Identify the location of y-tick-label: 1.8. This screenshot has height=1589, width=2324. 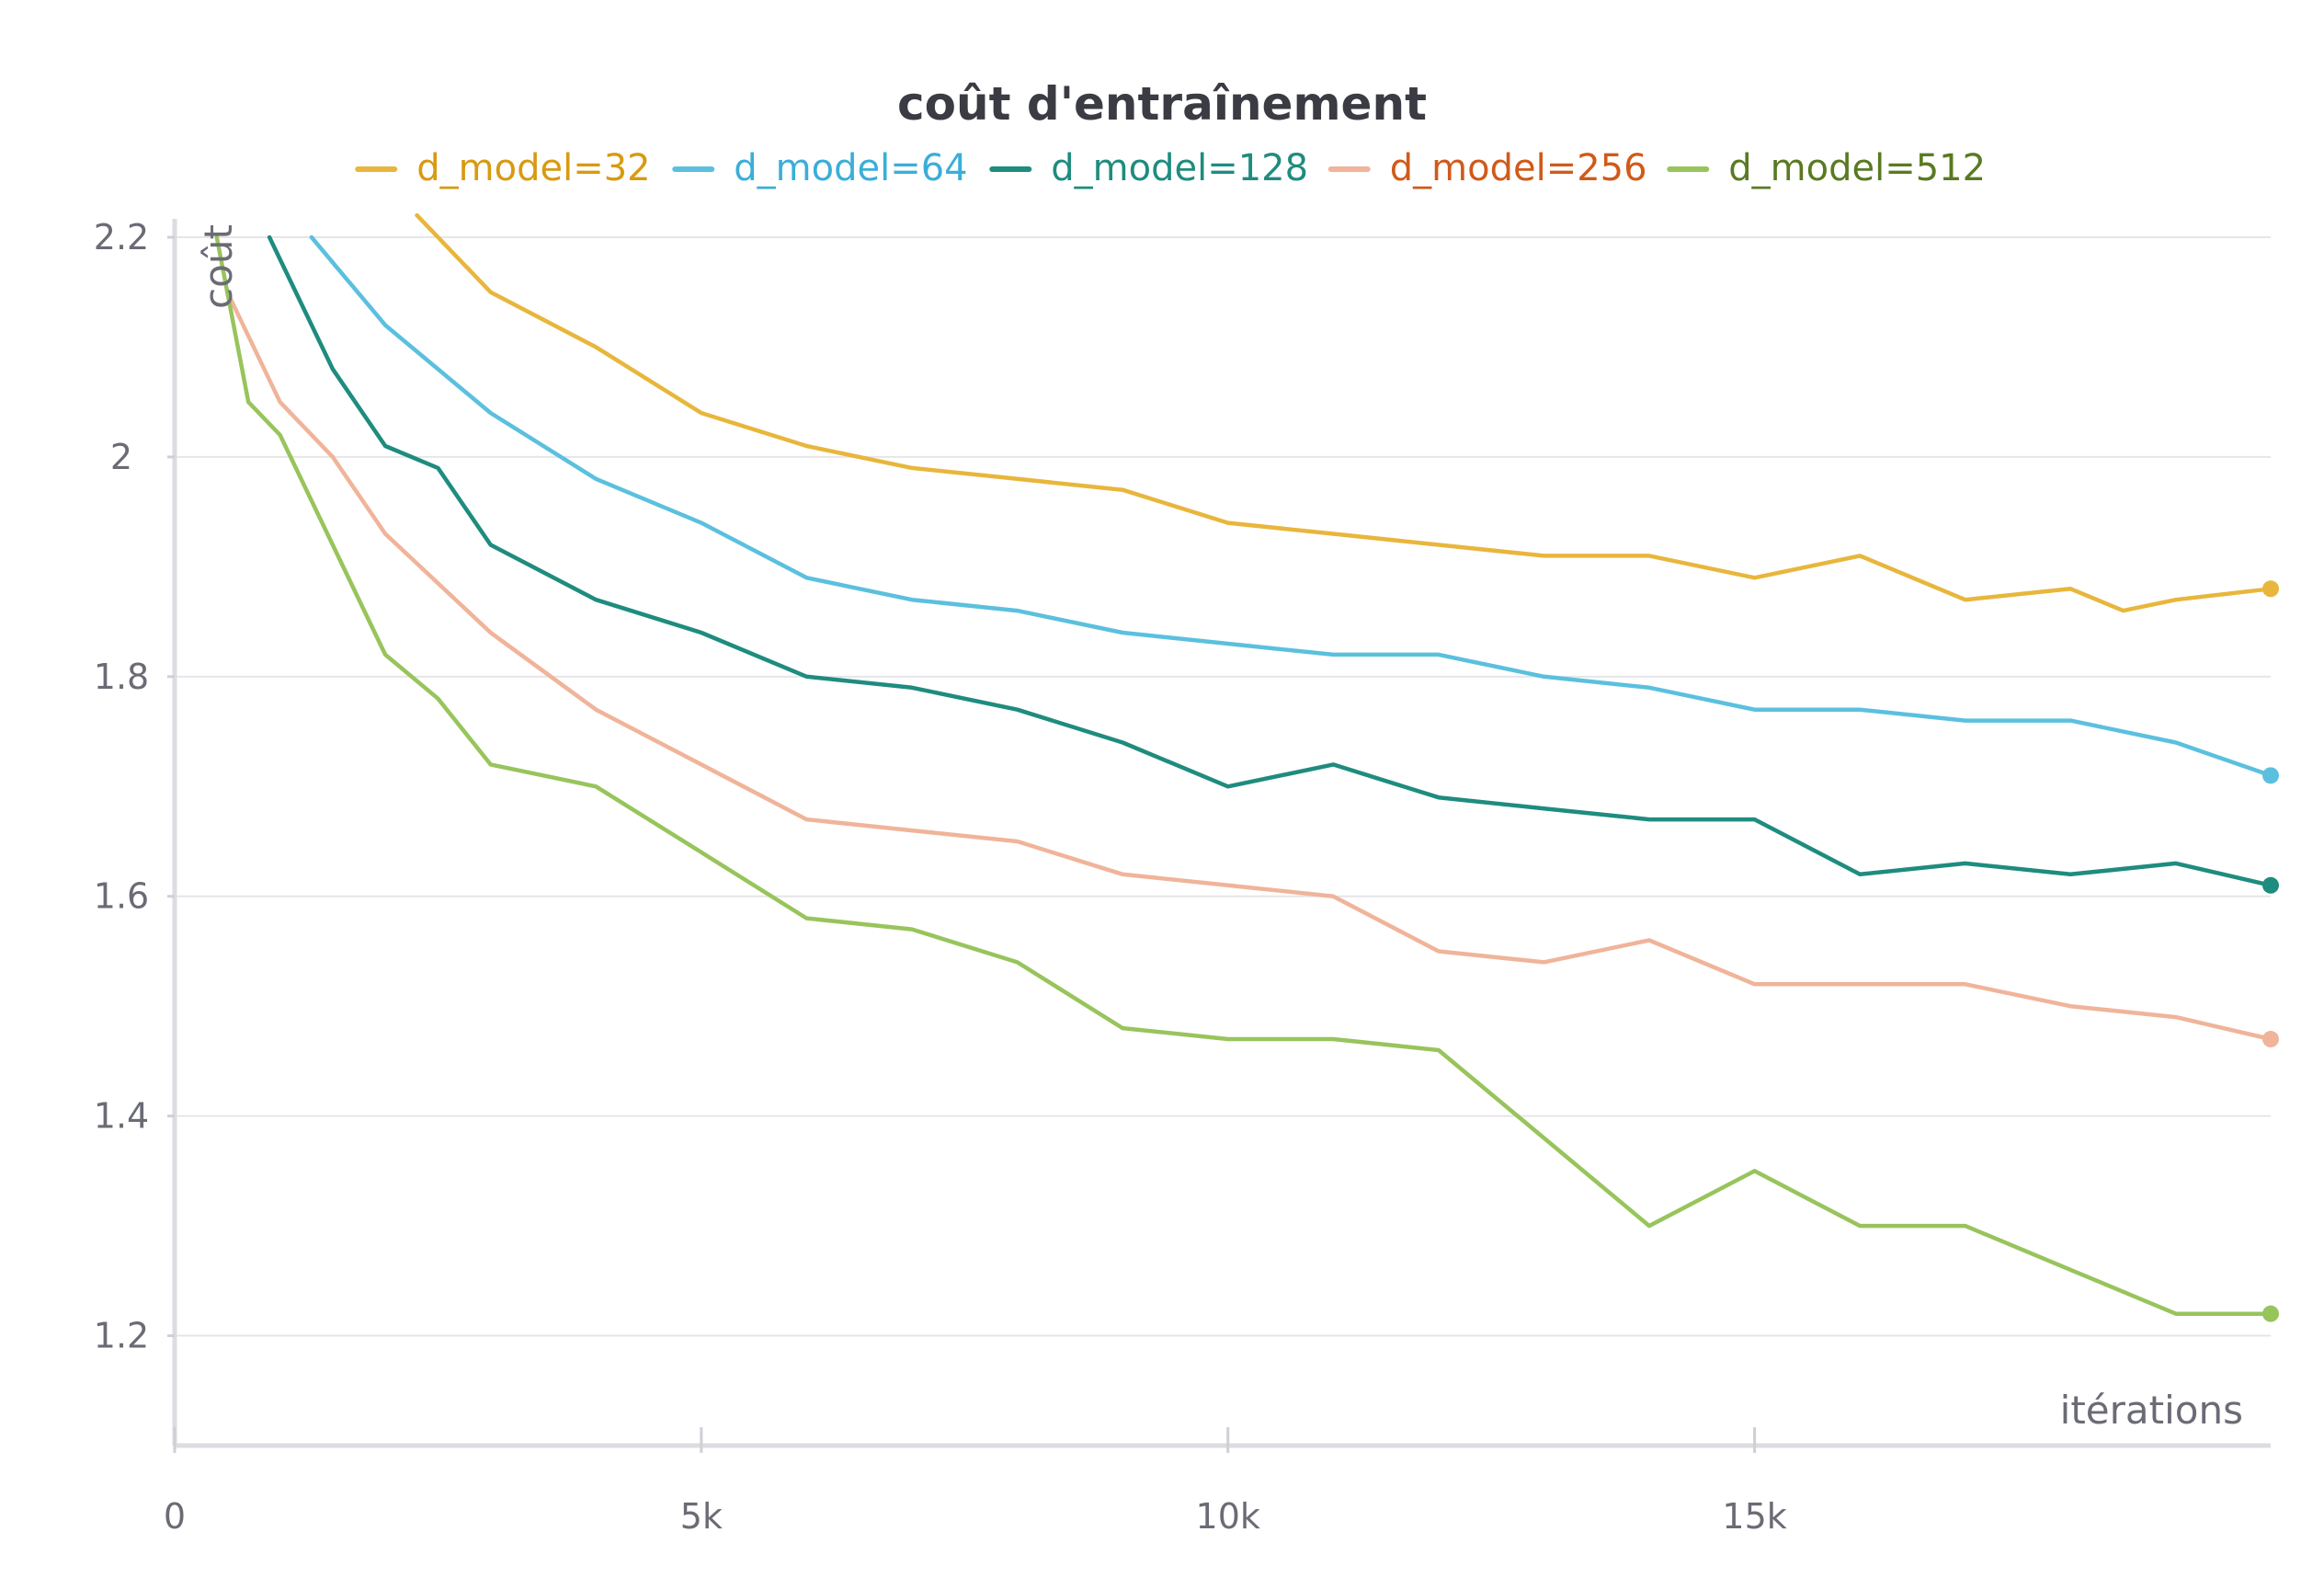
(122, 677).